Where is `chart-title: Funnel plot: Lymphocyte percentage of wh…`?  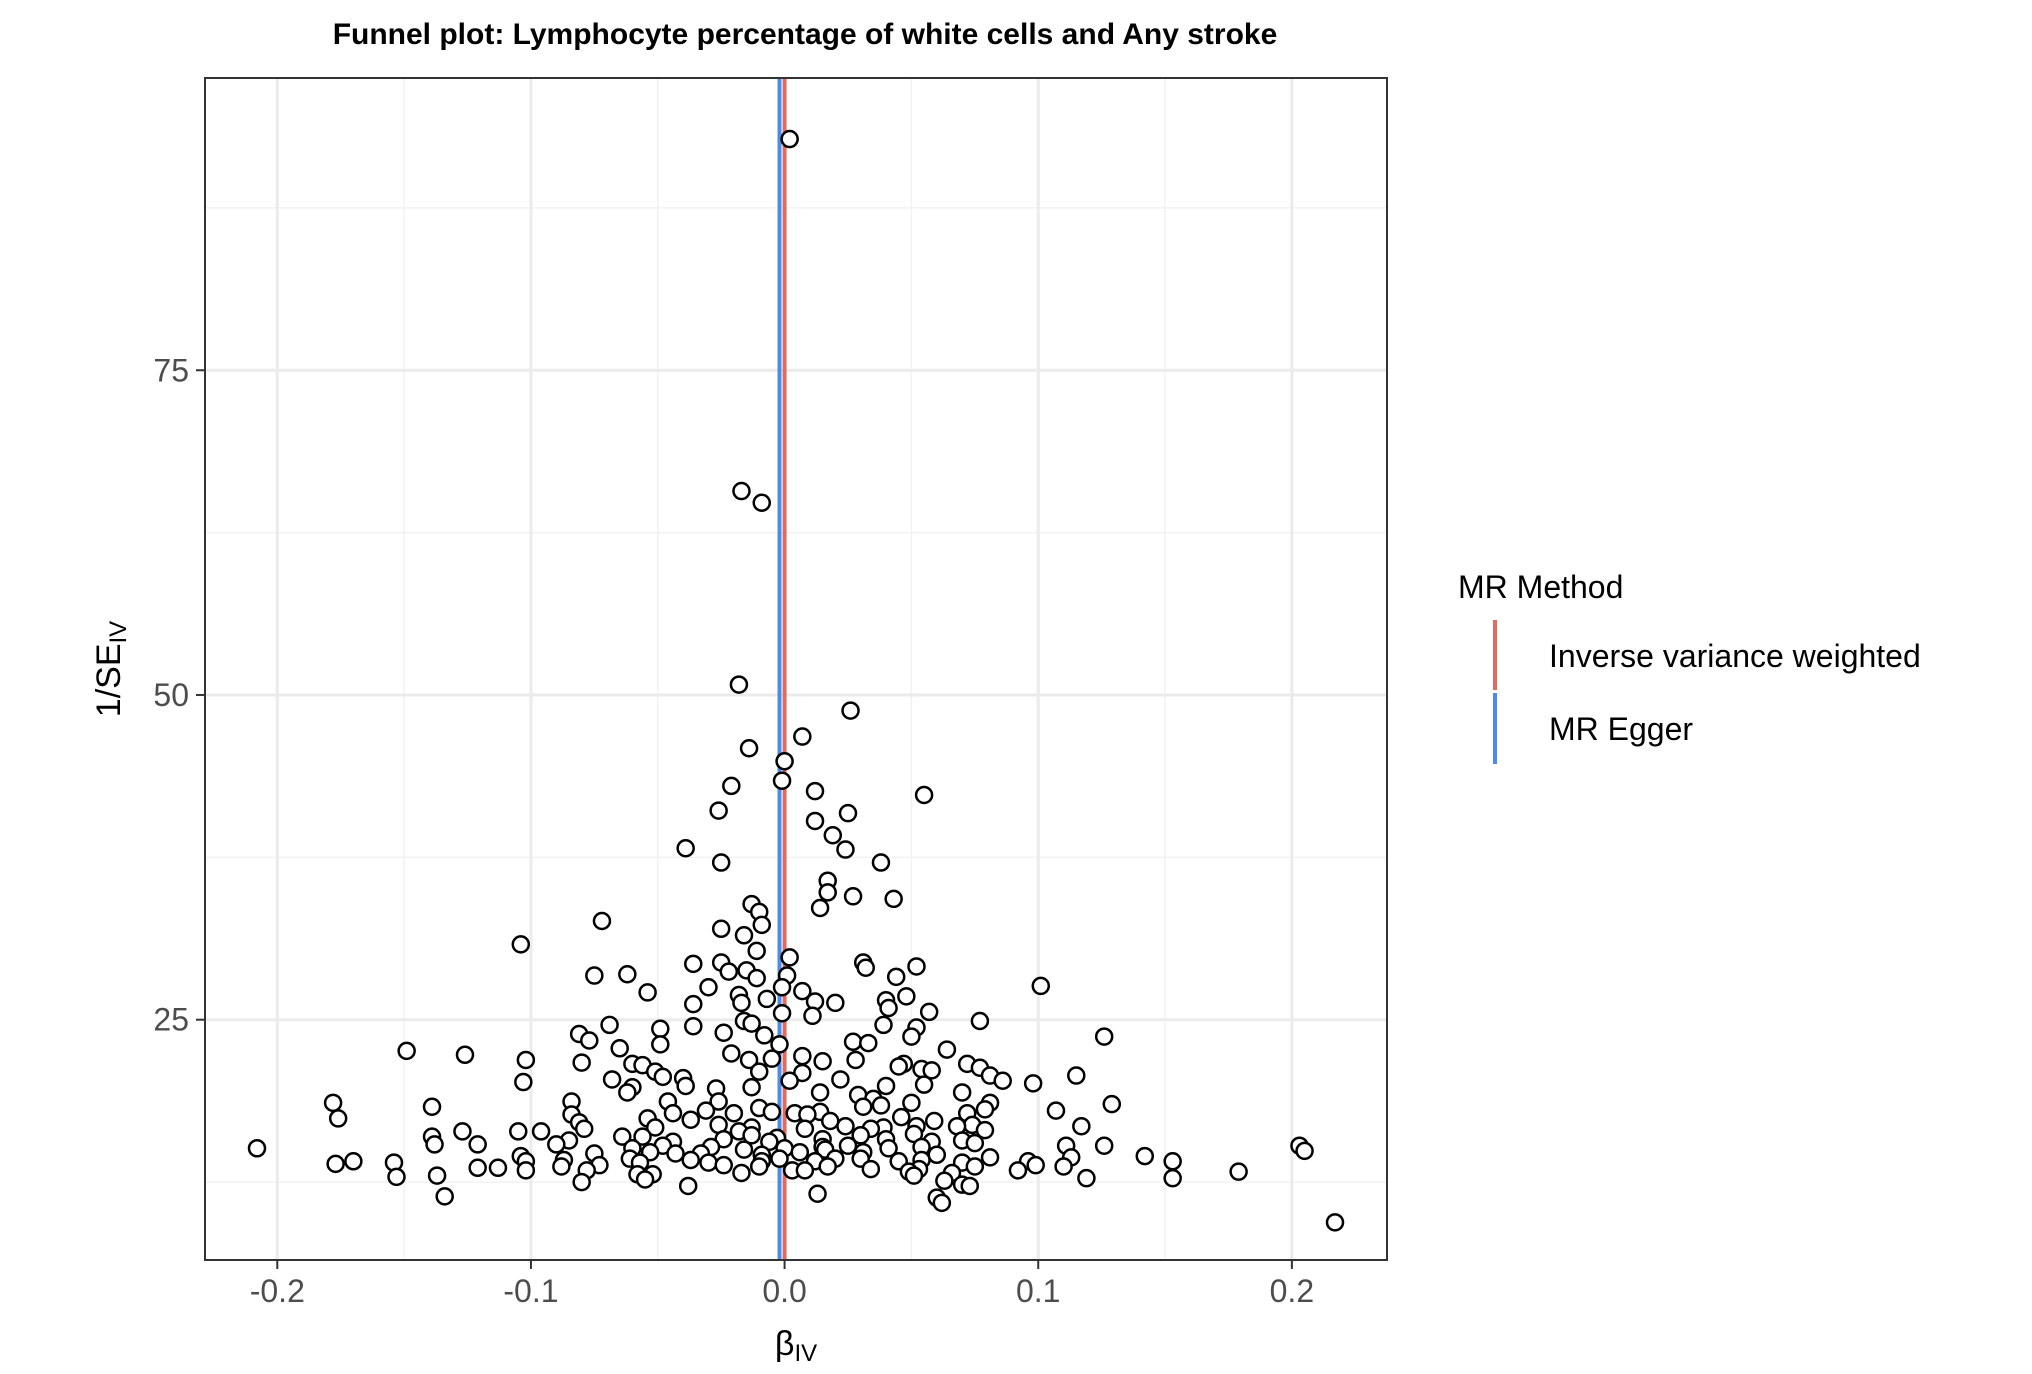
chart-title: Funnel plot: Lymphocyte percentage of wh… is located at coordinates (805, 34).